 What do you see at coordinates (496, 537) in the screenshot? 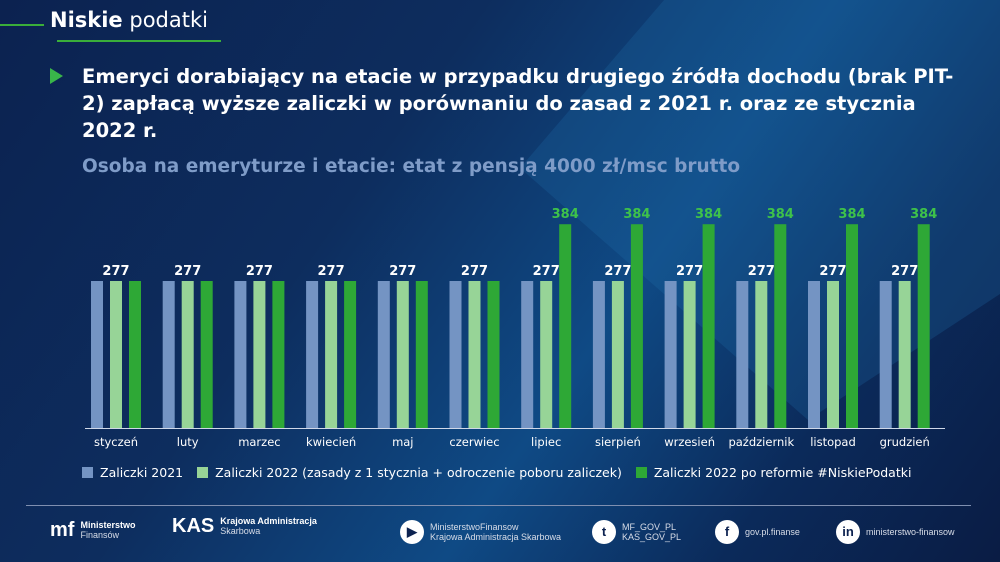
I see `youtube-line2: Krajowa Administracja Skarbowa` at bounding box center [496, 537].